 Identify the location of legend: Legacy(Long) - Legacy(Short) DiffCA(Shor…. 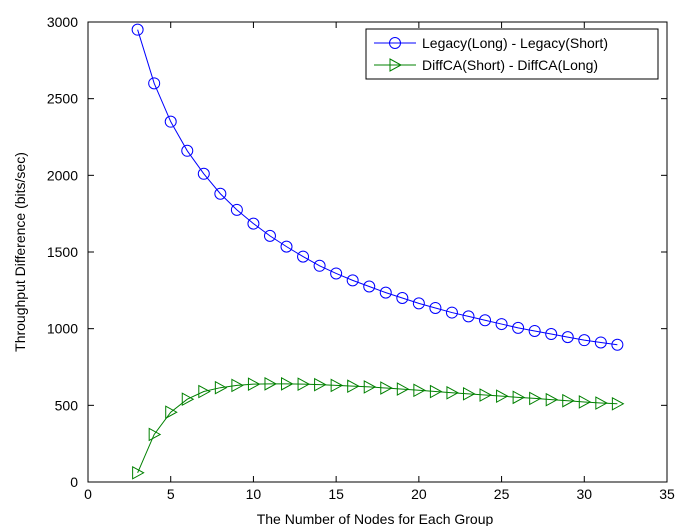
(512, 54).